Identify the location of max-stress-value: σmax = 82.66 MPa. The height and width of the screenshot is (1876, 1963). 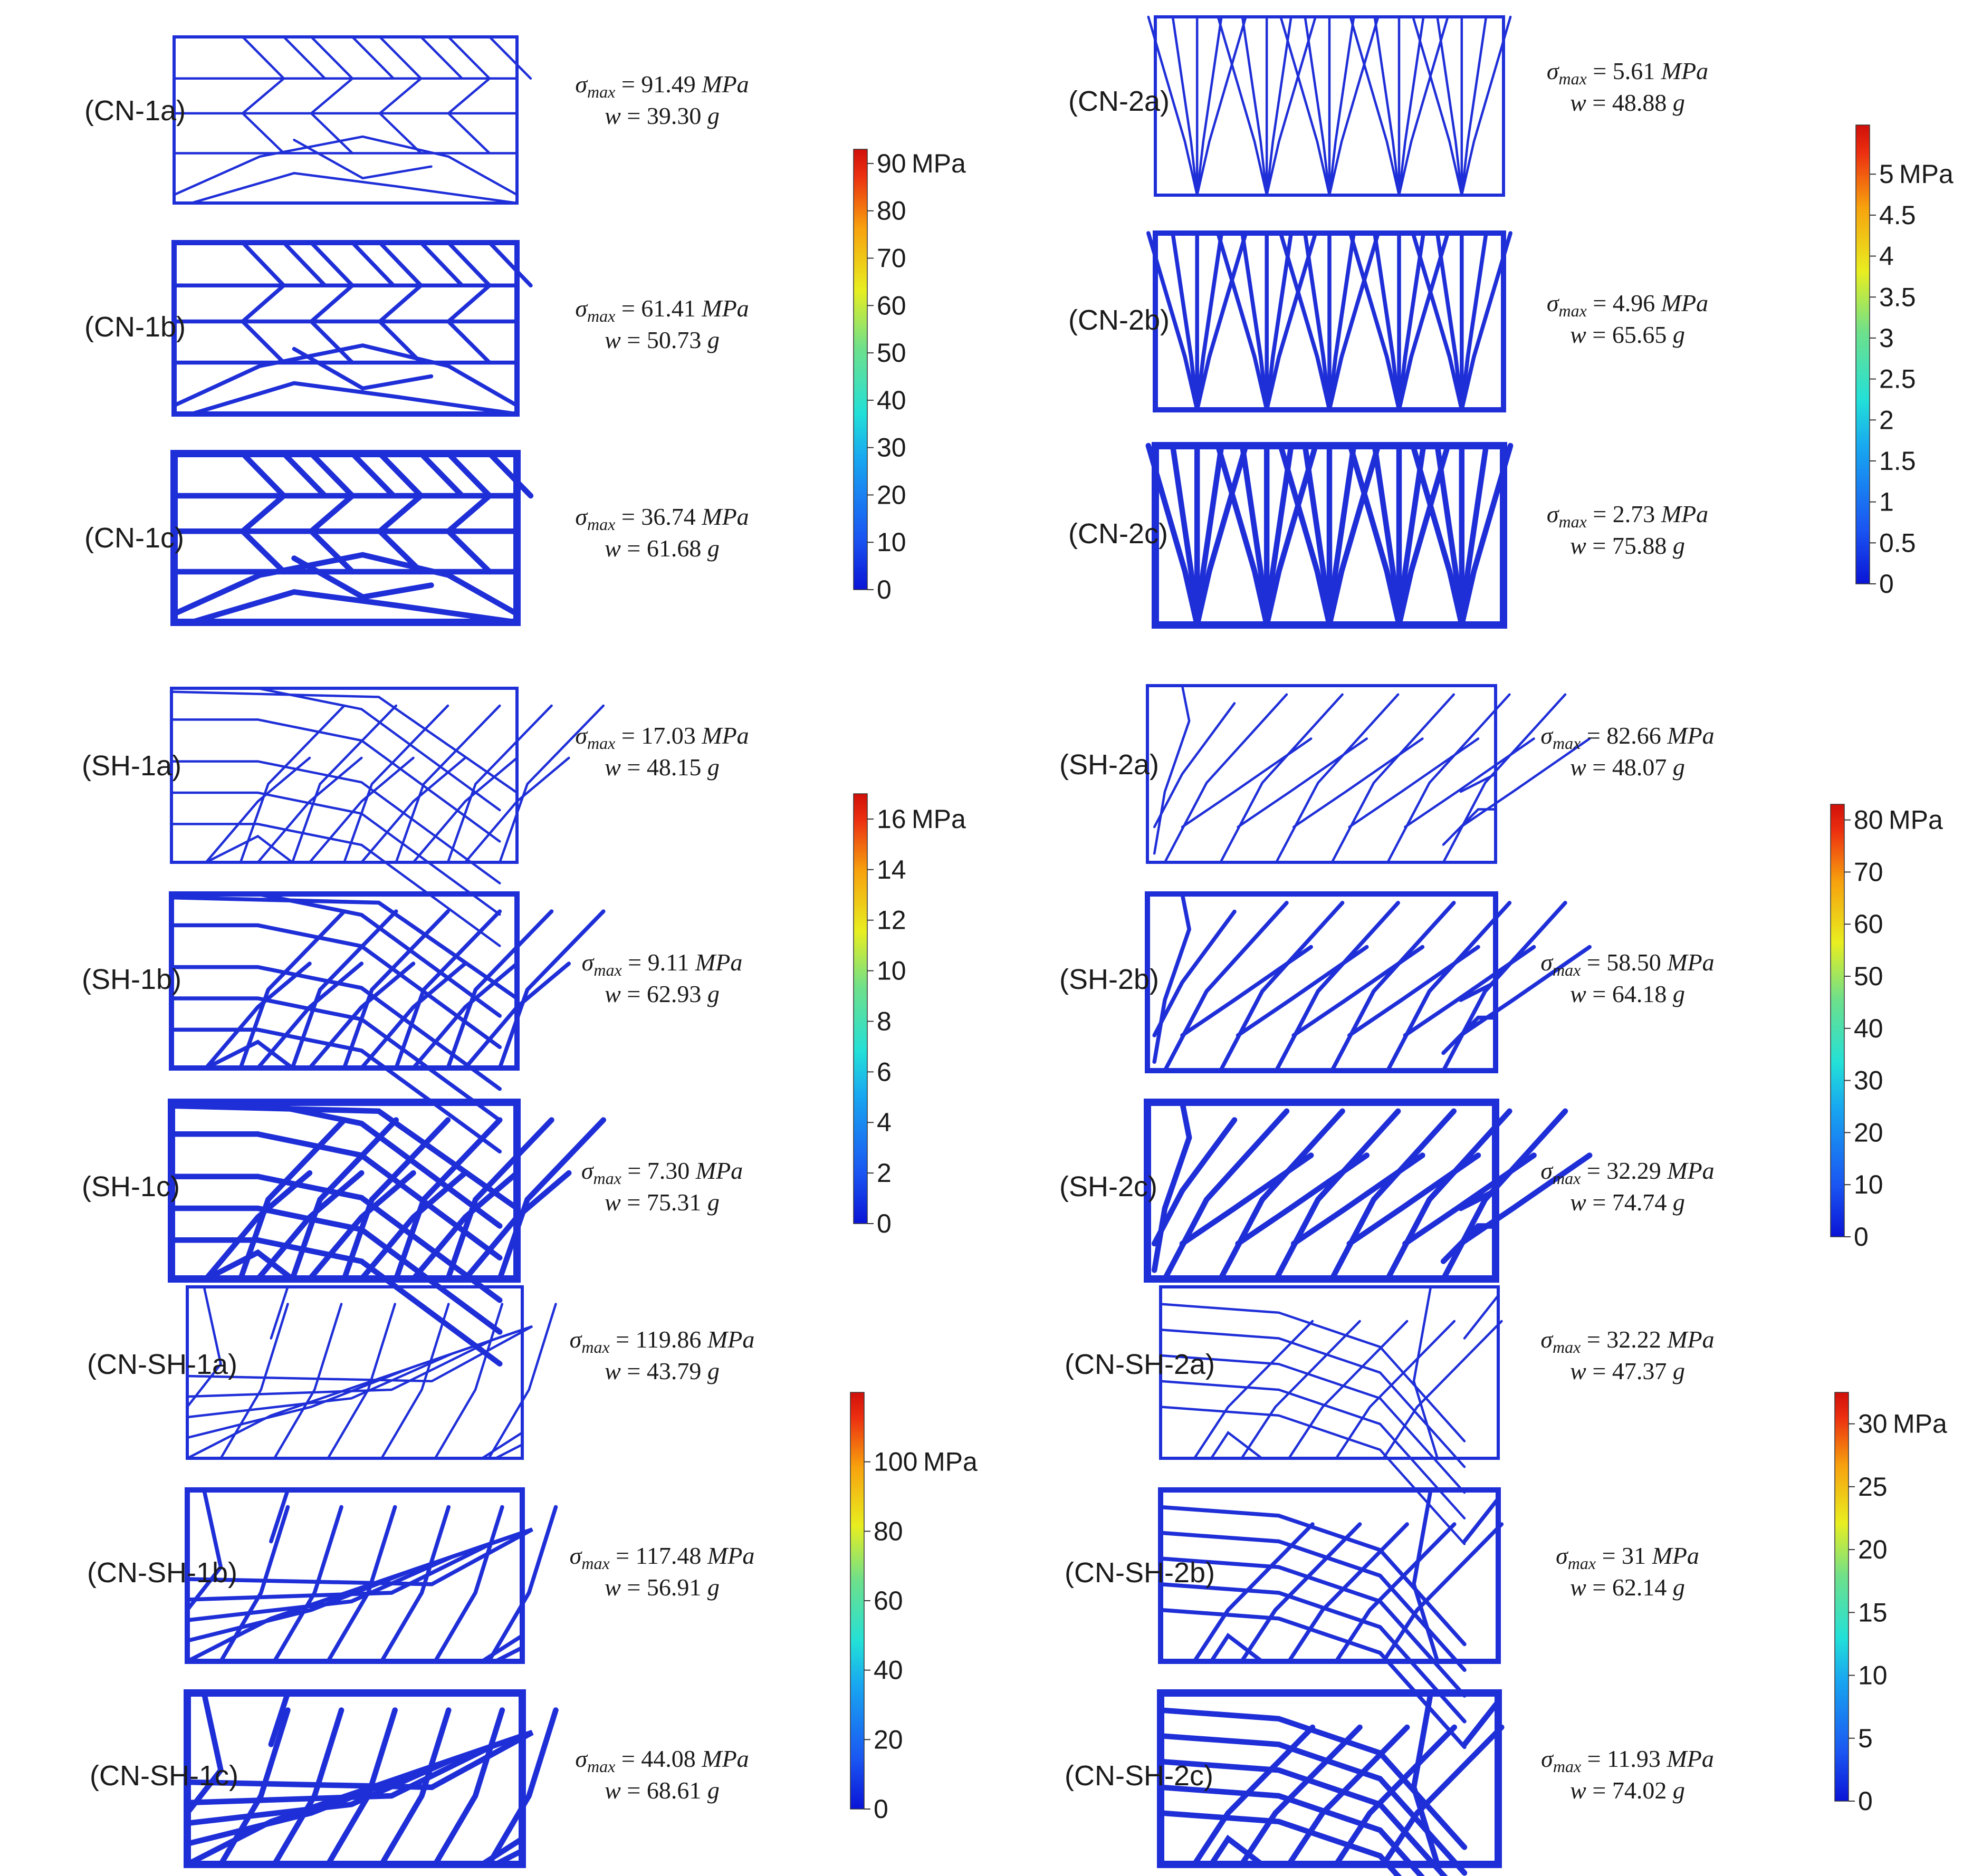
(1627, 737).